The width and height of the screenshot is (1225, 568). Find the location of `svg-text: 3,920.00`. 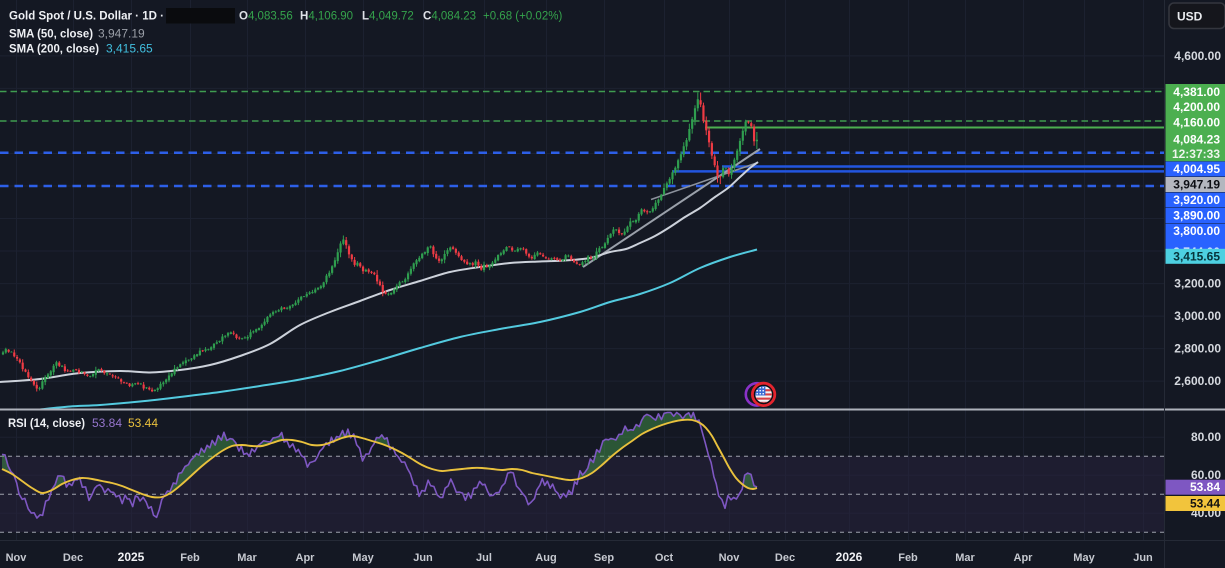

svg-text: 3,920.00 is located at coordinates (1196, 200).